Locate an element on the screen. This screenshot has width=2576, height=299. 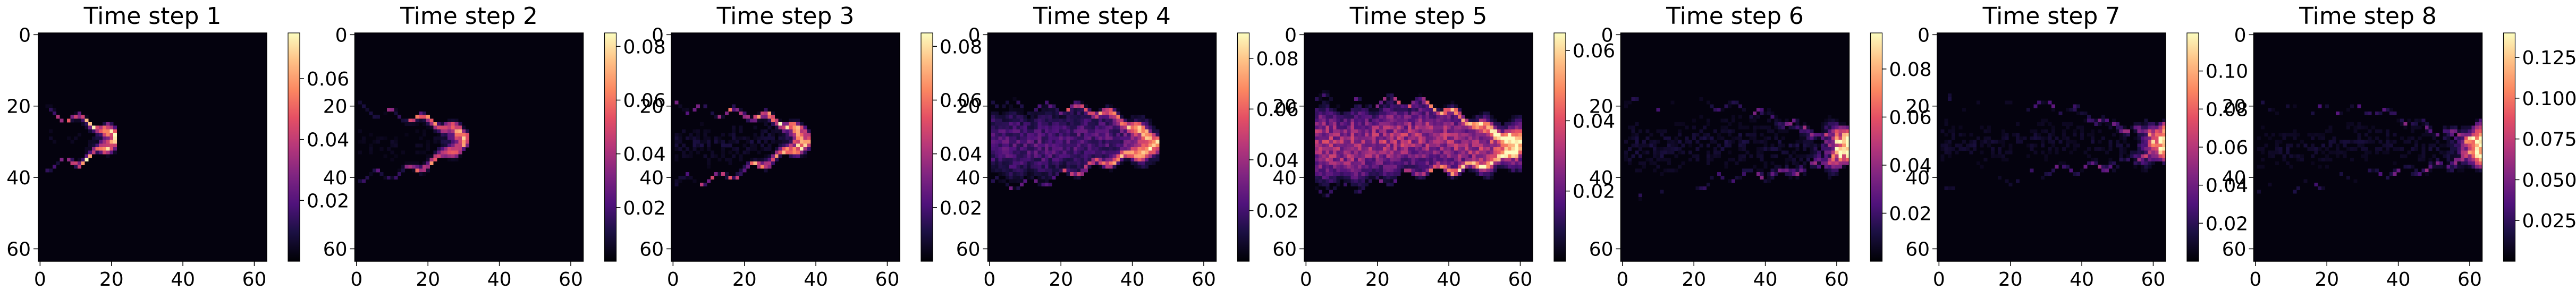
plot-frame is located at coordinates (785, 147).